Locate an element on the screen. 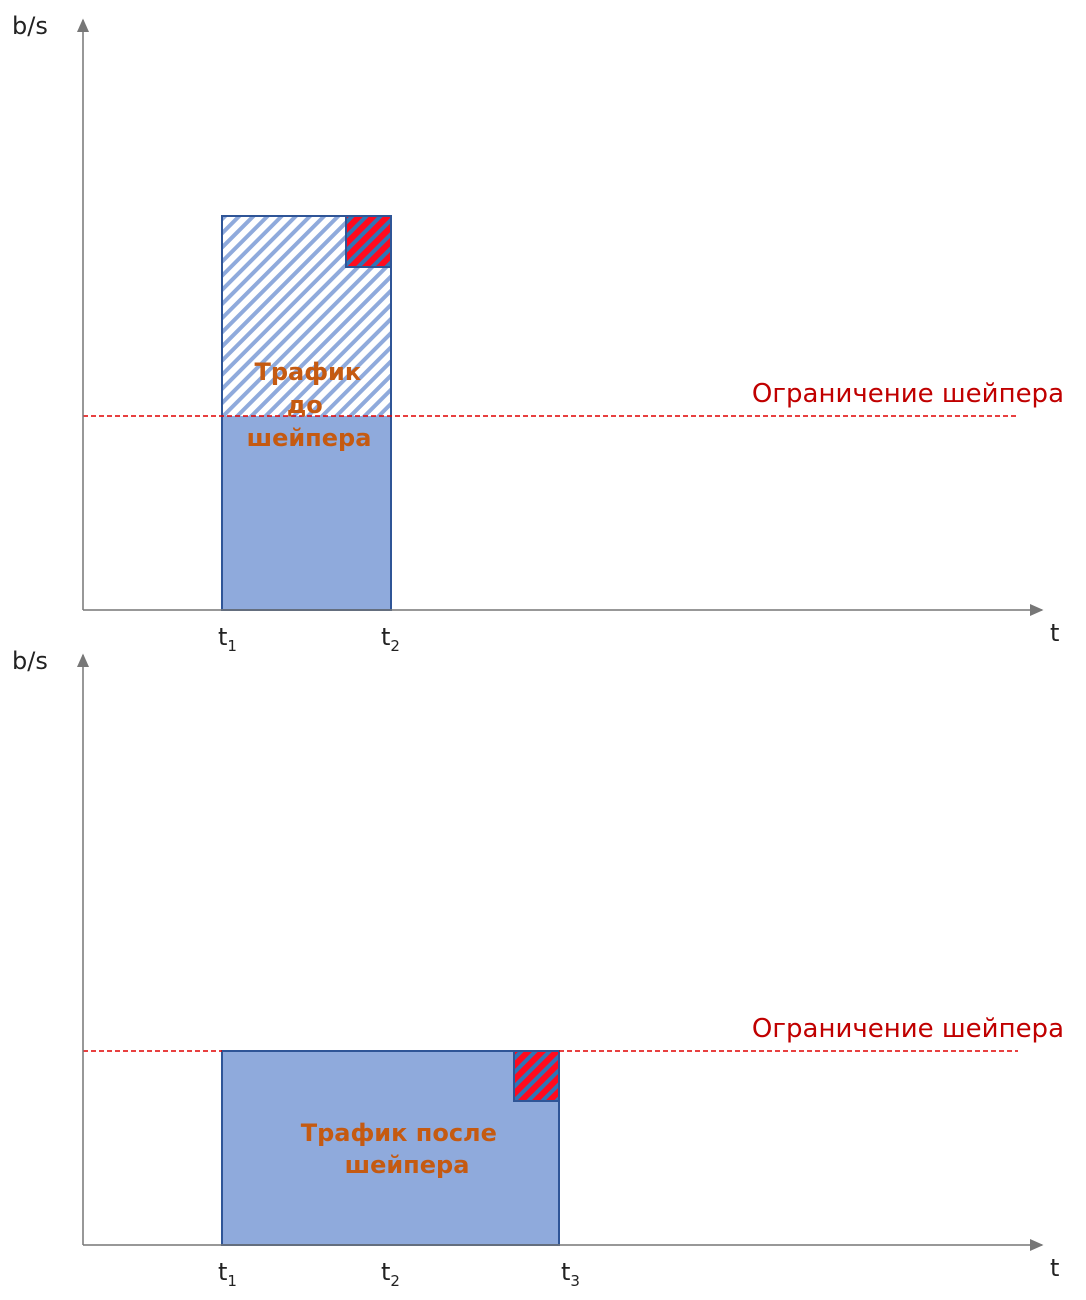 The image size is (1086, 1300). traffic-after-label: Трафик после шейпера is located at coordinates (403, 1149).